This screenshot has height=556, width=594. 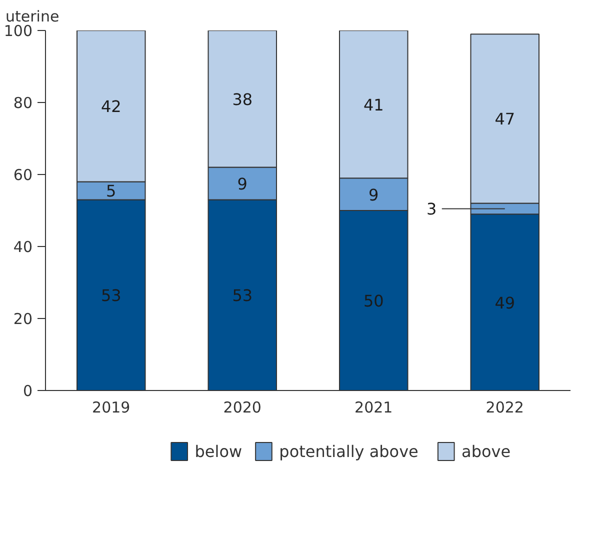 What do you see at coordinates (242, 407) in the screenshot?
I see `x-tick-label: 2020` at bounding box center [242, 407].